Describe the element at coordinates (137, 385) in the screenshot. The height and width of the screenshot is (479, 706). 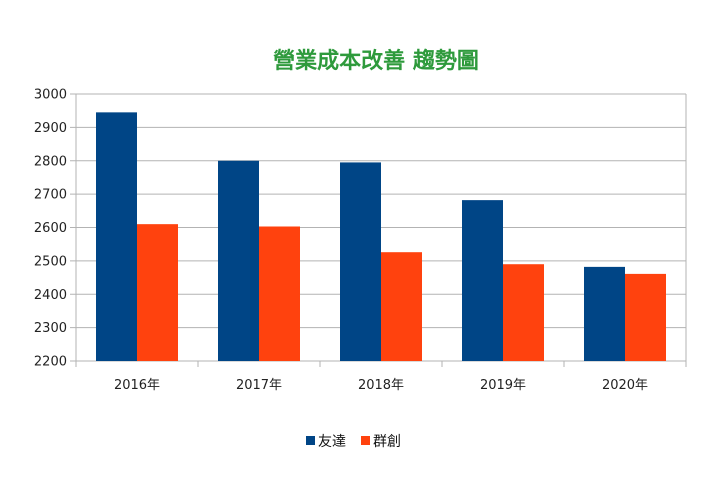
I see `x-tick-label: 2016年` at that location.